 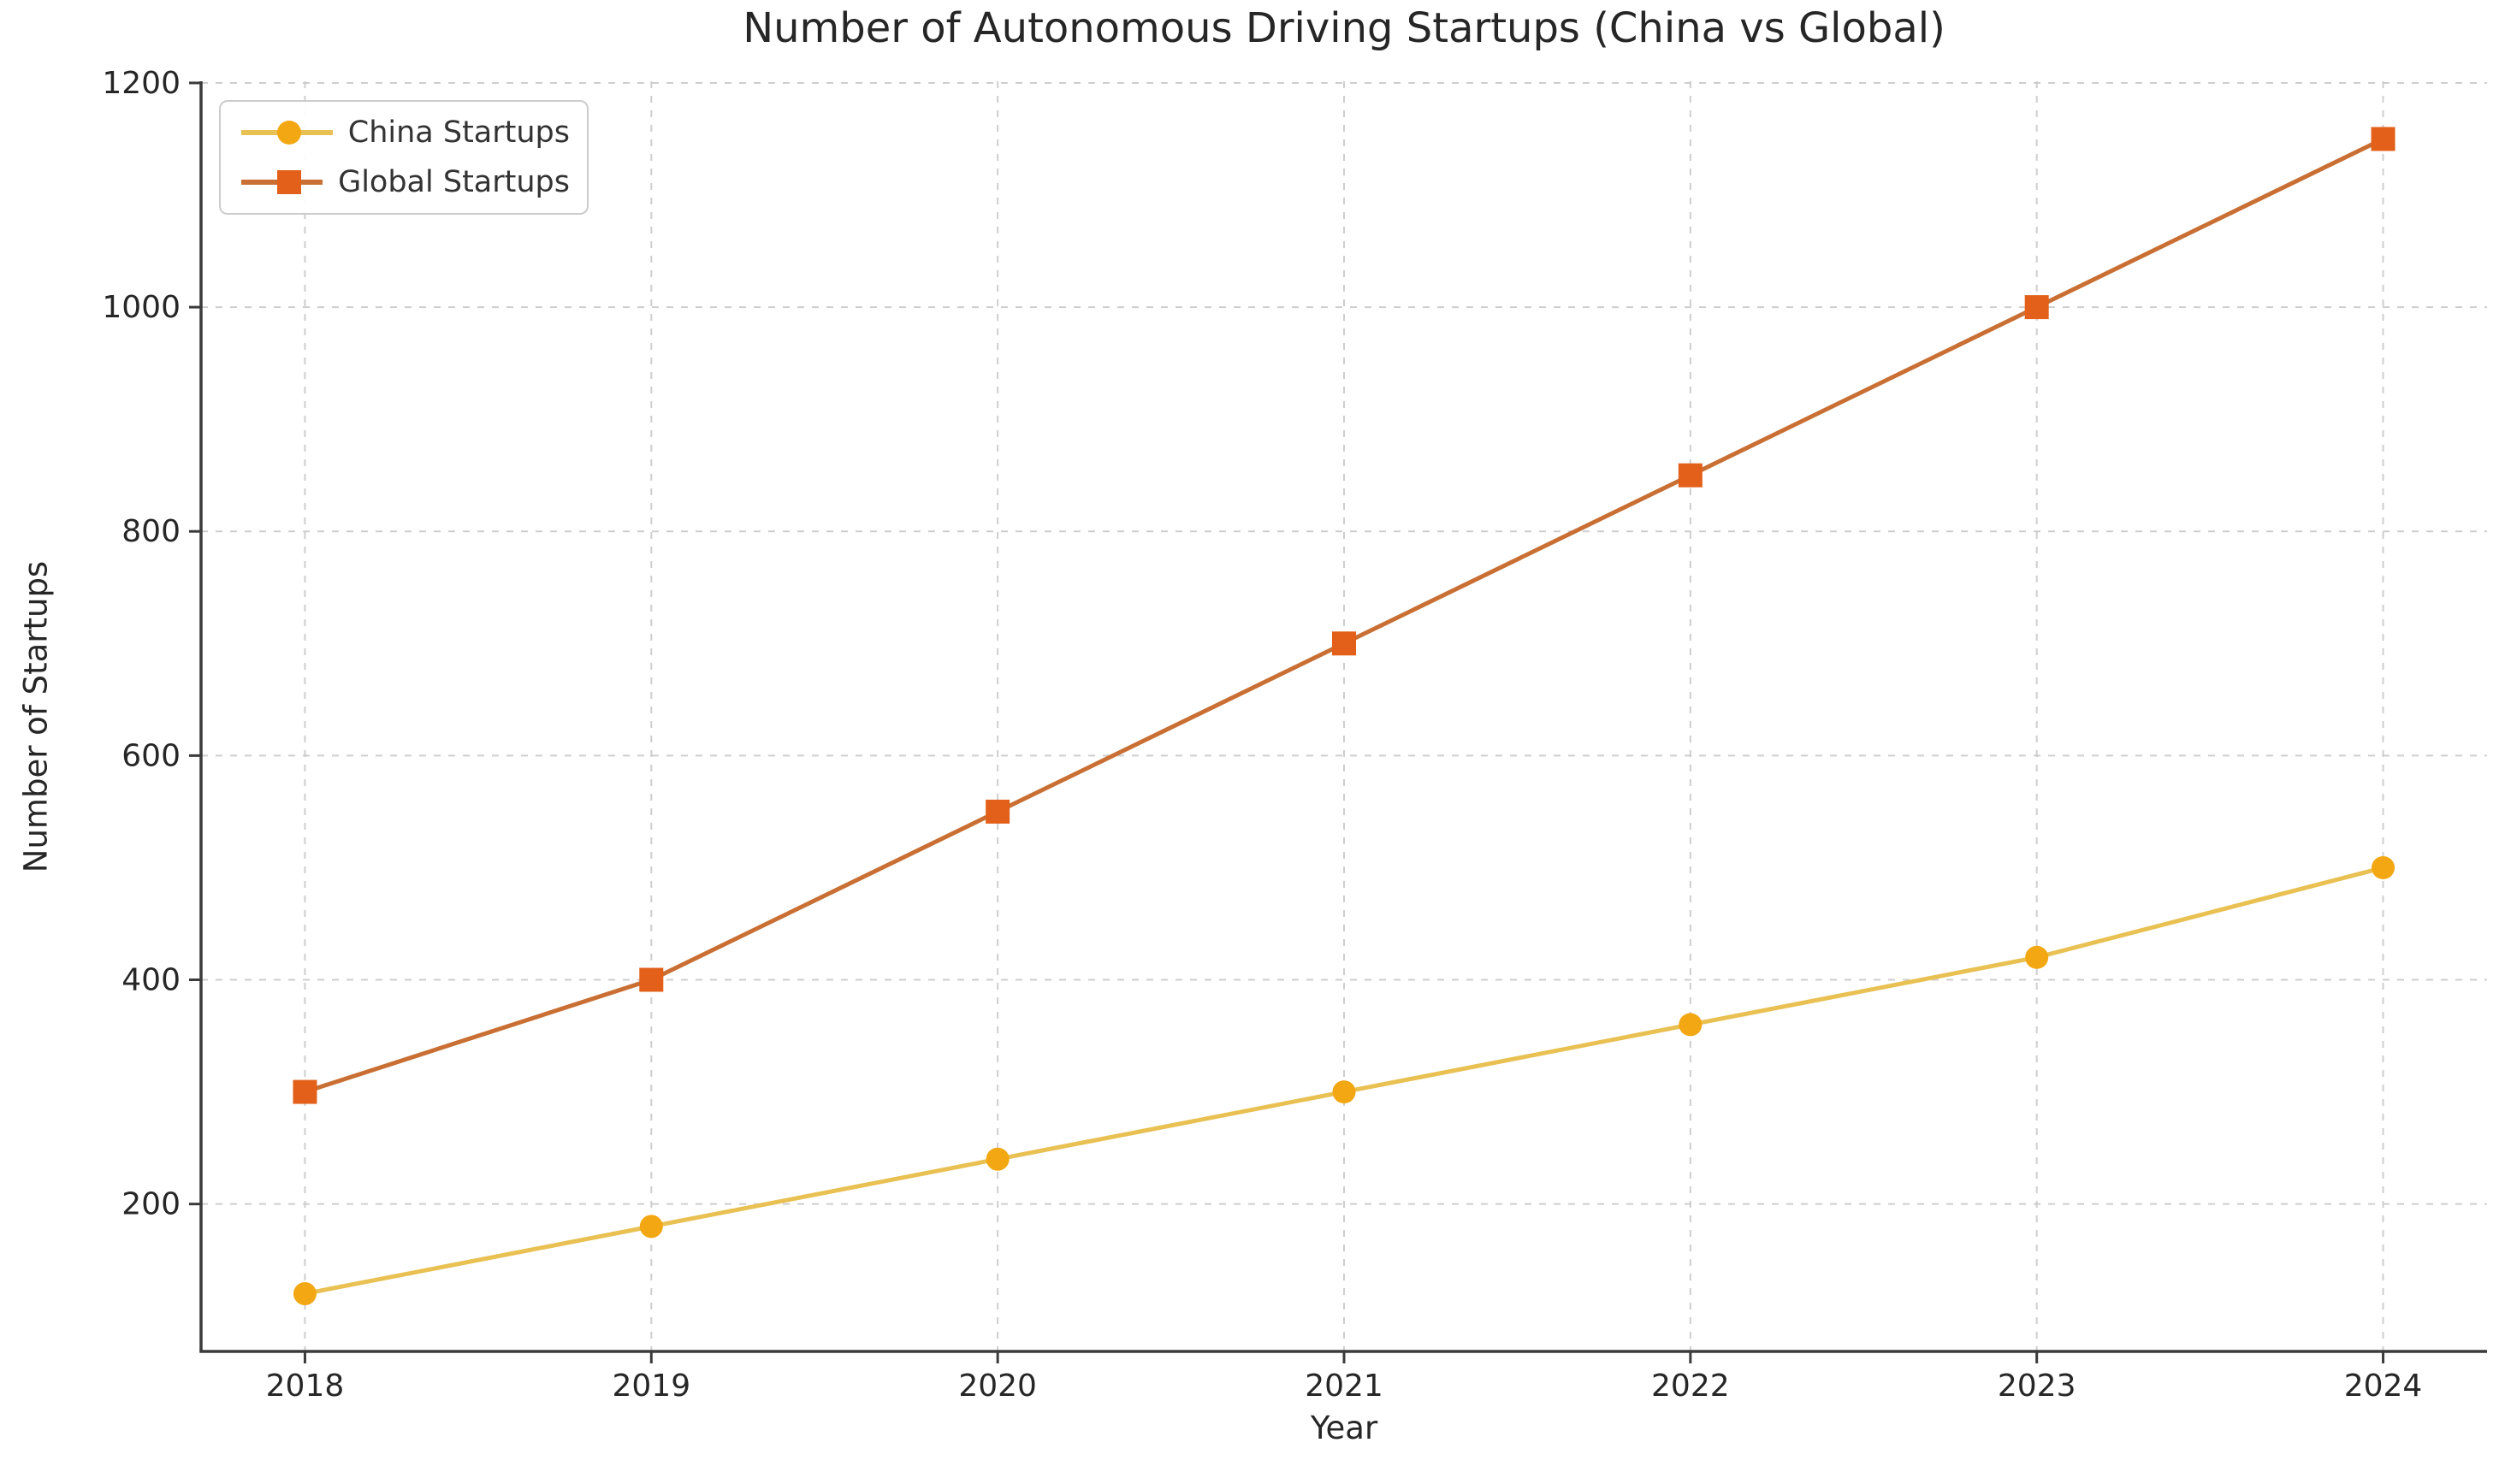 I want to click on y-tick-label: 200, so click(x=151, y=1204).